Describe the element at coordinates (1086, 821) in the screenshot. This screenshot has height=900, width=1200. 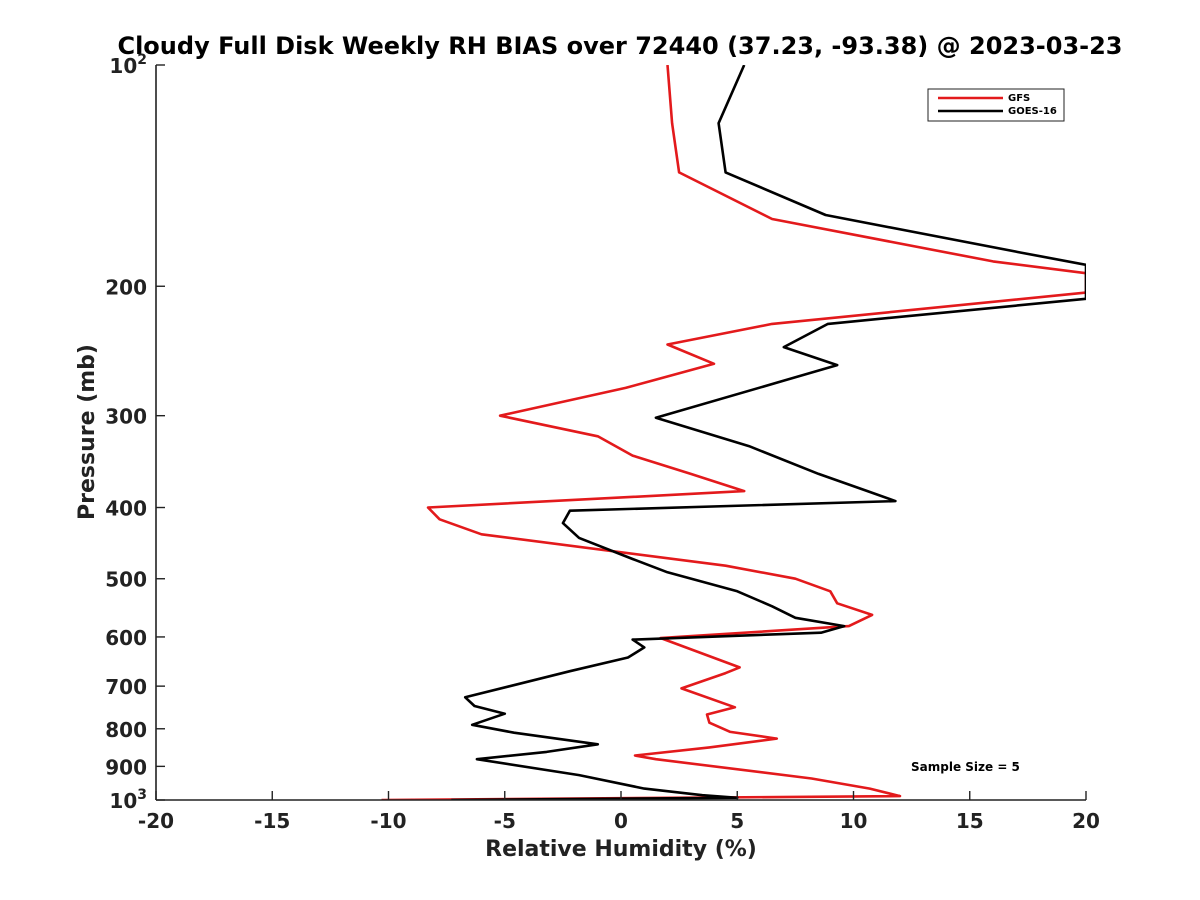
I see `x-tick-label: 20` at that location.